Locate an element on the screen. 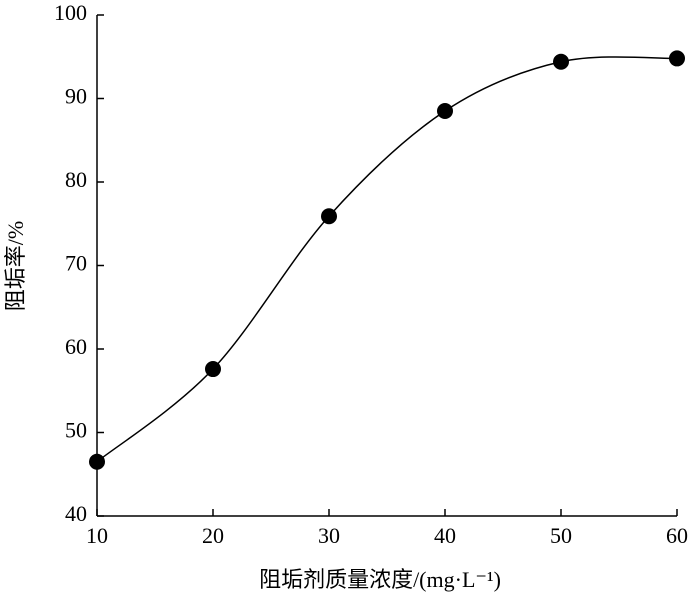 This screenshot has width=700, height=601. x-tick-label: 60 is located at coordinates (677, 535).